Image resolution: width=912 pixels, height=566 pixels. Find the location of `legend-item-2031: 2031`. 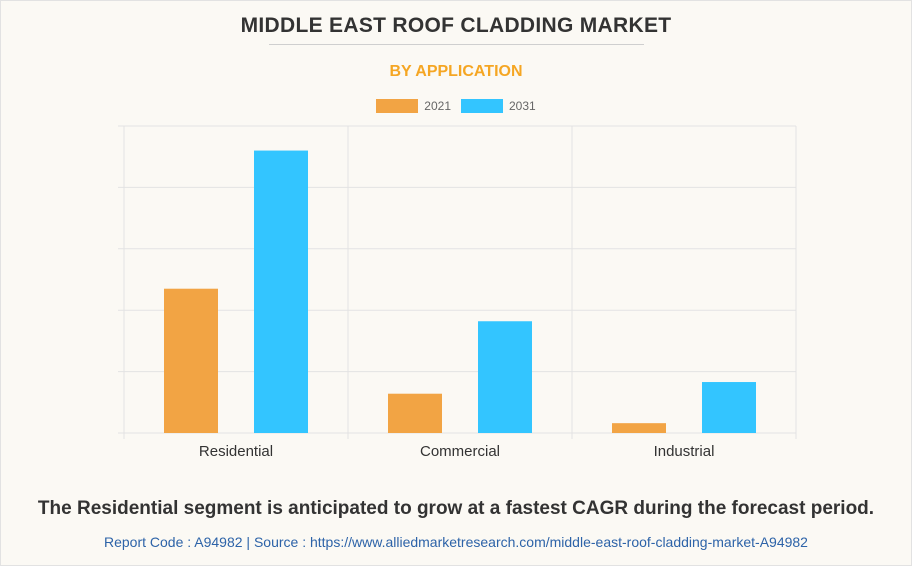

legend-item-2031: 2031 is located at coordinates (498, 106).